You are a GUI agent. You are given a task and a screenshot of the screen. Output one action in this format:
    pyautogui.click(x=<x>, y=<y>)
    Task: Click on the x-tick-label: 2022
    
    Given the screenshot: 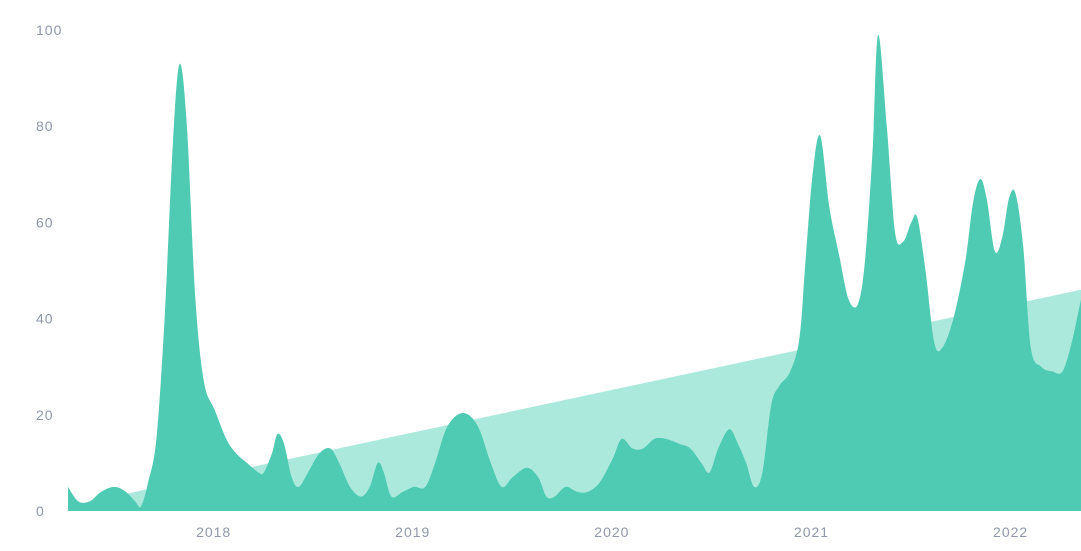 What is the action you would take?
    pyautogui.click(x=1010, y=532)
    